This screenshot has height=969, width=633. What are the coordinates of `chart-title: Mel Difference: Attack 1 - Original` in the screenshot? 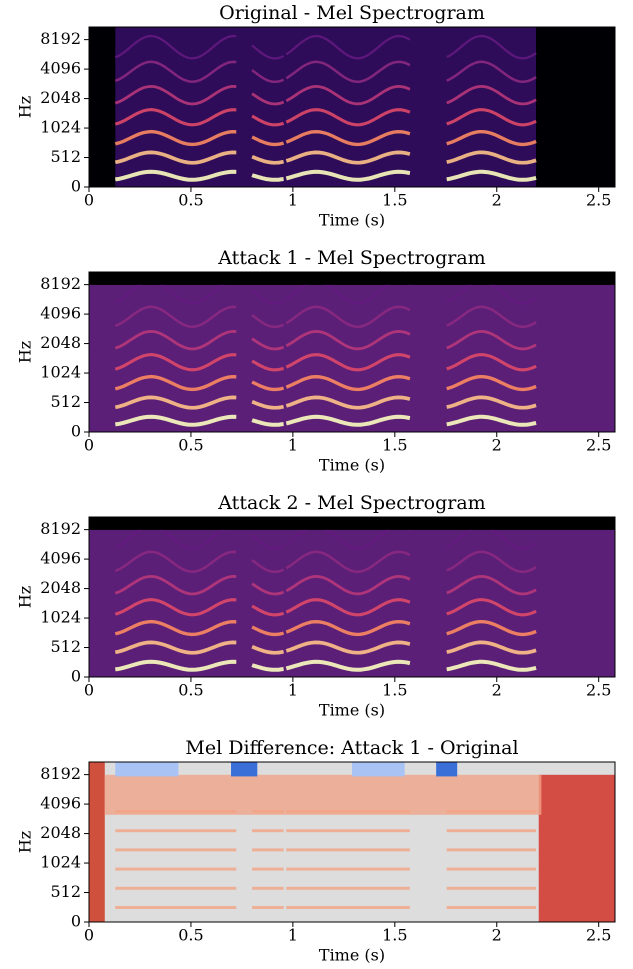 It's located at (351, 748).